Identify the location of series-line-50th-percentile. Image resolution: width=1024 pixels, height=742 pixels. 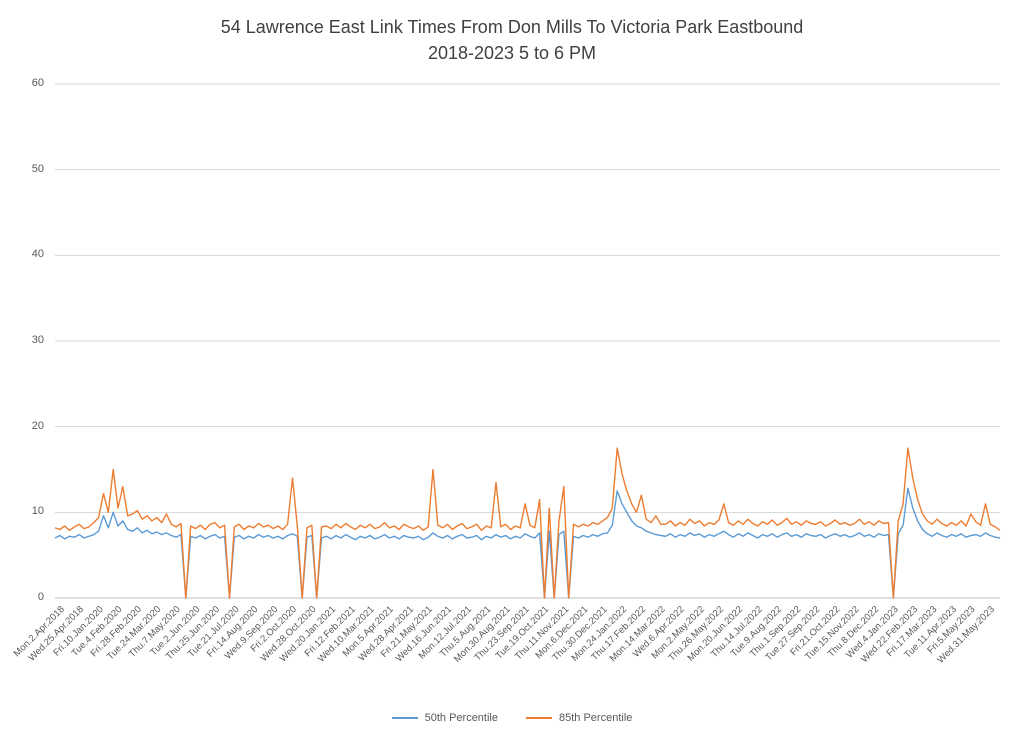
(527, 543).